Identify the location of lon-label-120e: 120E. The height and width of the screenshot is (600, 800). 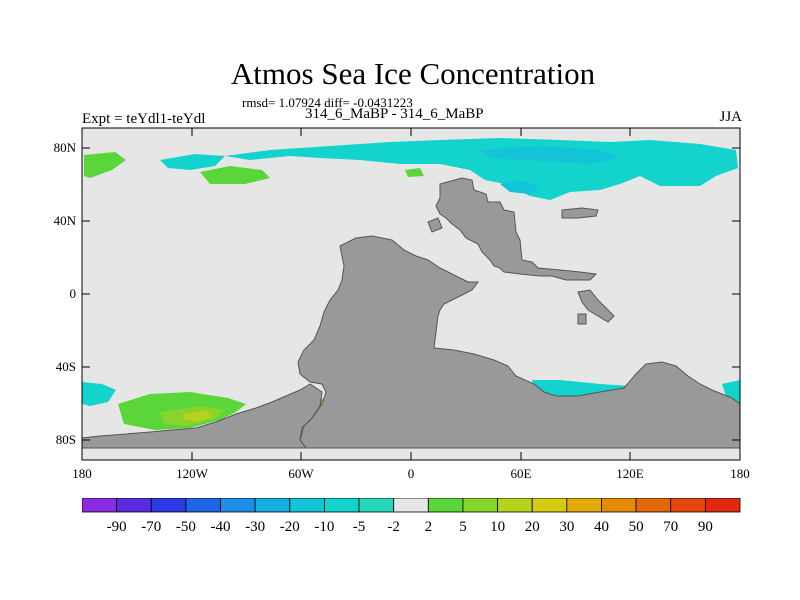
(630, 473).